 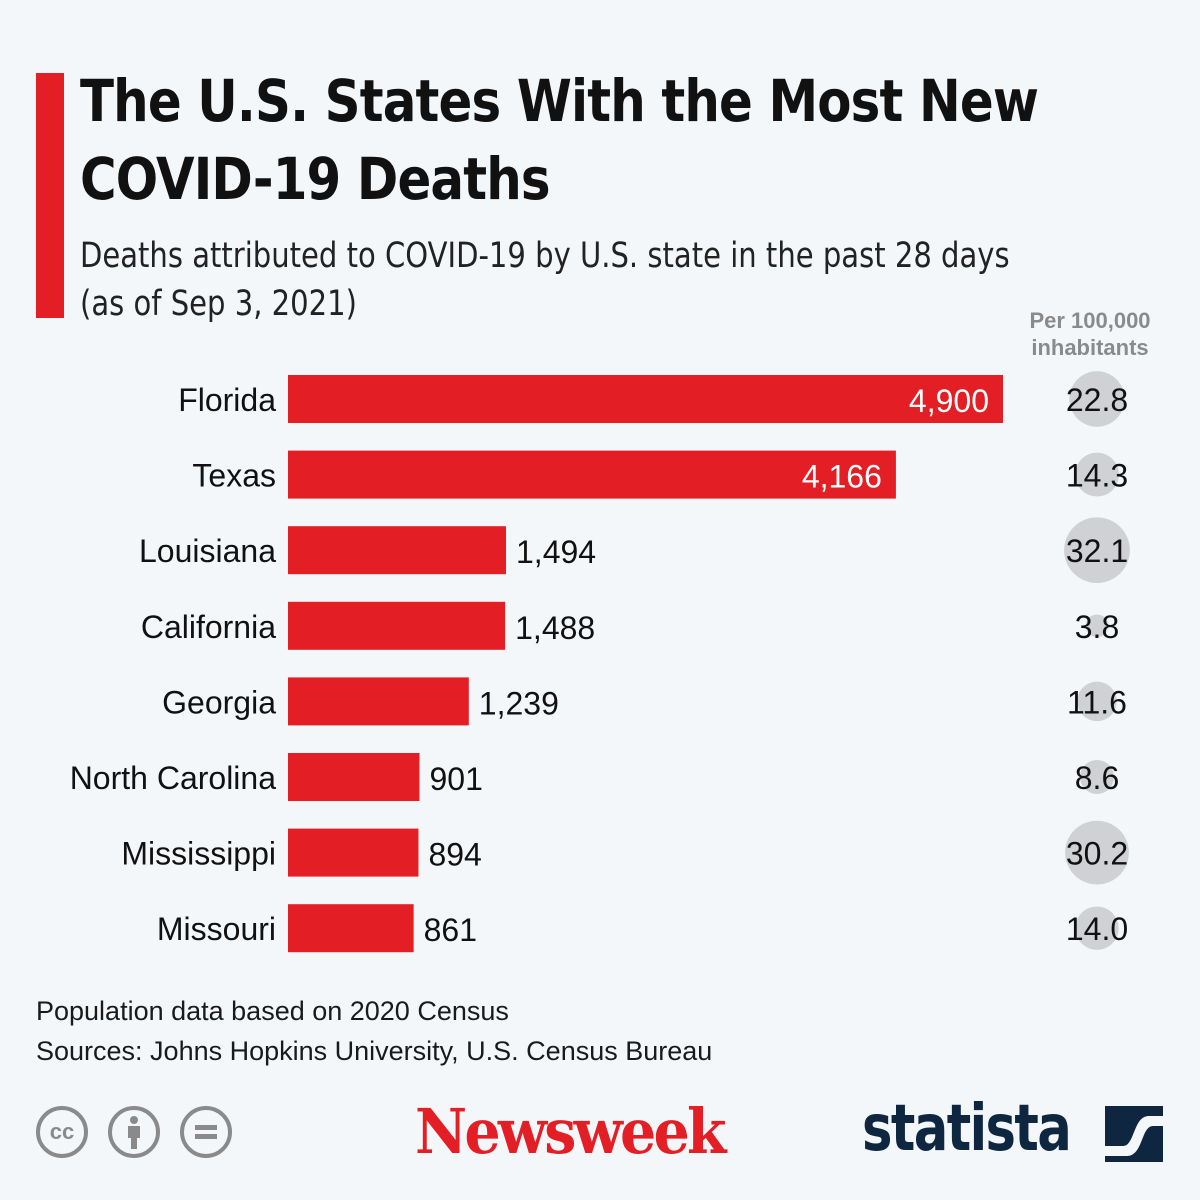 What do you see at coordinates (198, 854) in the screenshot?
I see `category-label: Mississippi` at bounding box center [198, 854].